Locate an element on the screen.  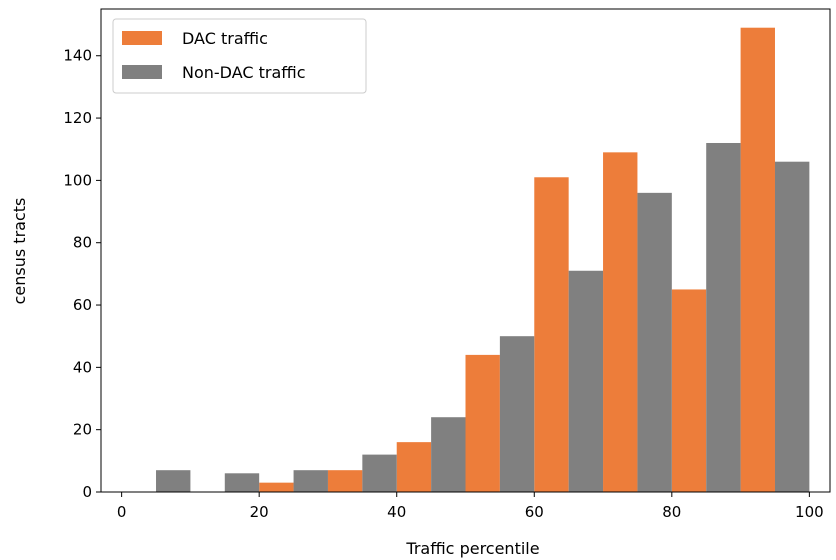
legend-label-dac: DAC traffic is located at coordinates (225, 38).